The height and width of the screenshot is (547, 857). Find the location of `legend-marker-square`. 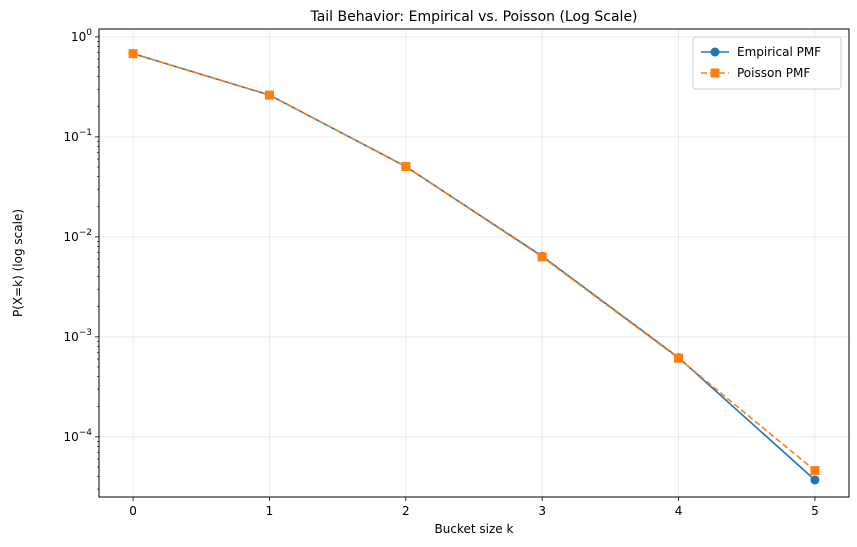

legend-marker-square is located at coordinates (715, 73).